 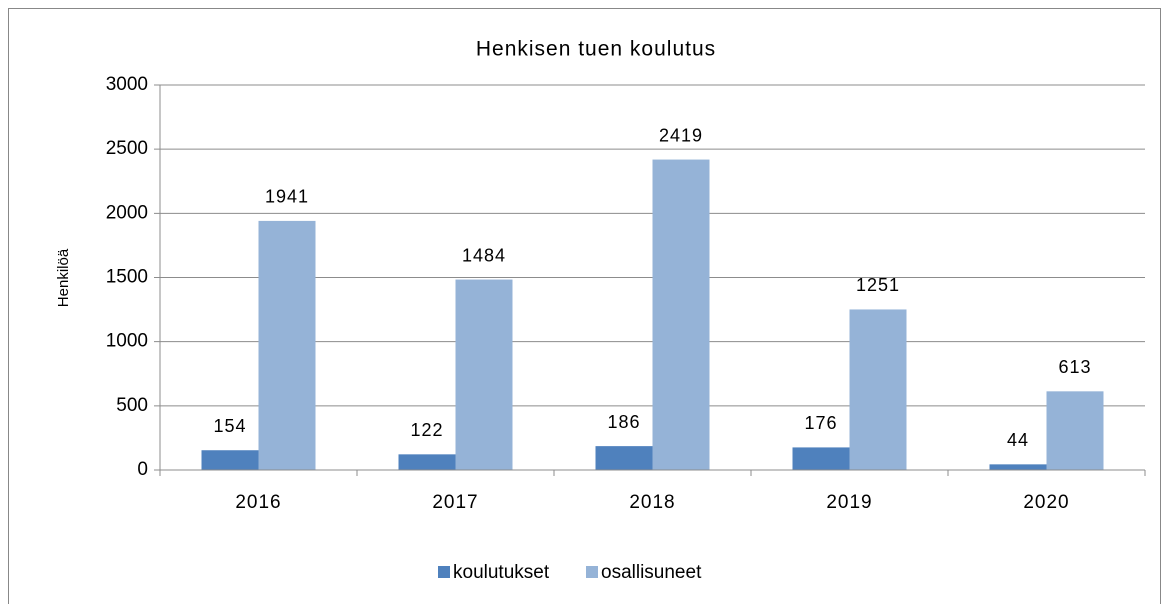 I want to click on value-label: 1484, so click(x=484, y=255).